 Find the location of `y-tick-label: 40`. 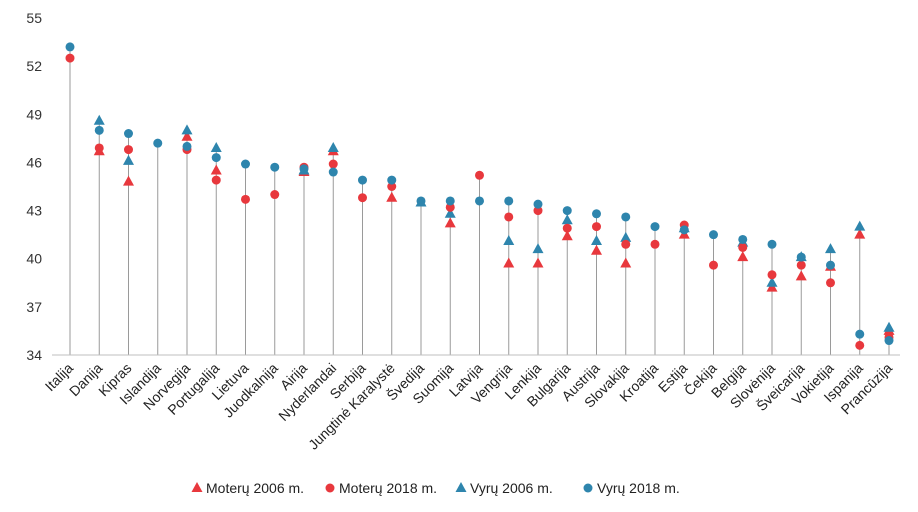

y-tick-label: 40 is located at coordinates (34, 259).